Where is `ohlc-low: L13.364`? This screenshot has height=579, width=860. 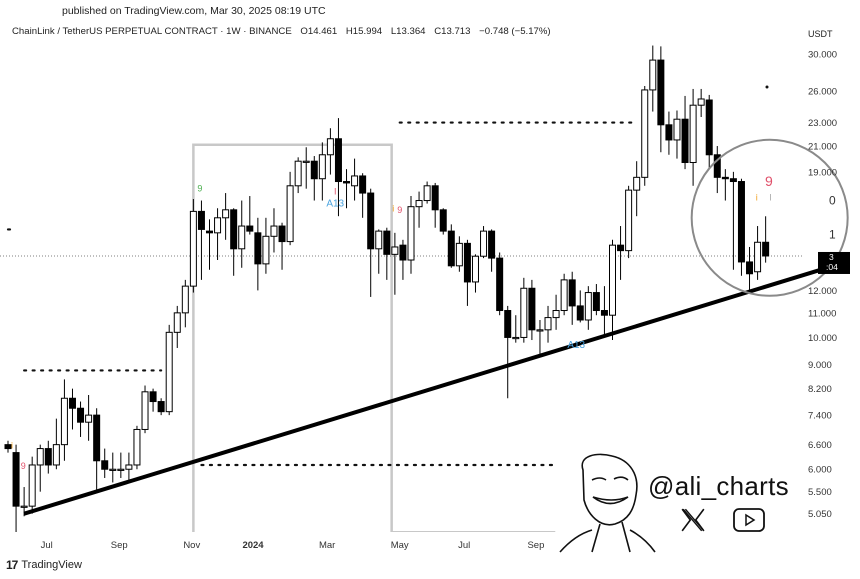 ohlc-low: L13.364 is located at coordinates (408, 31).